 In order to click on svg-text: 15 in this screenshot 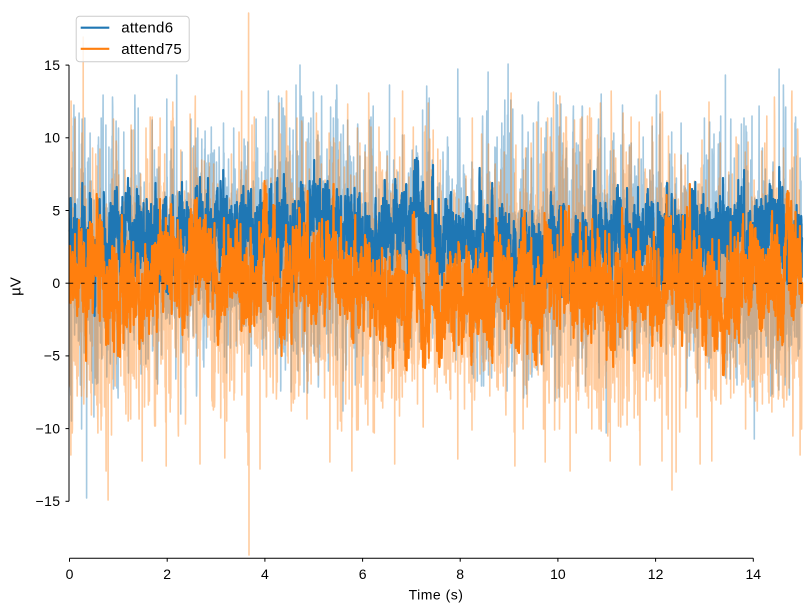, I will do `click(52, 65)`.